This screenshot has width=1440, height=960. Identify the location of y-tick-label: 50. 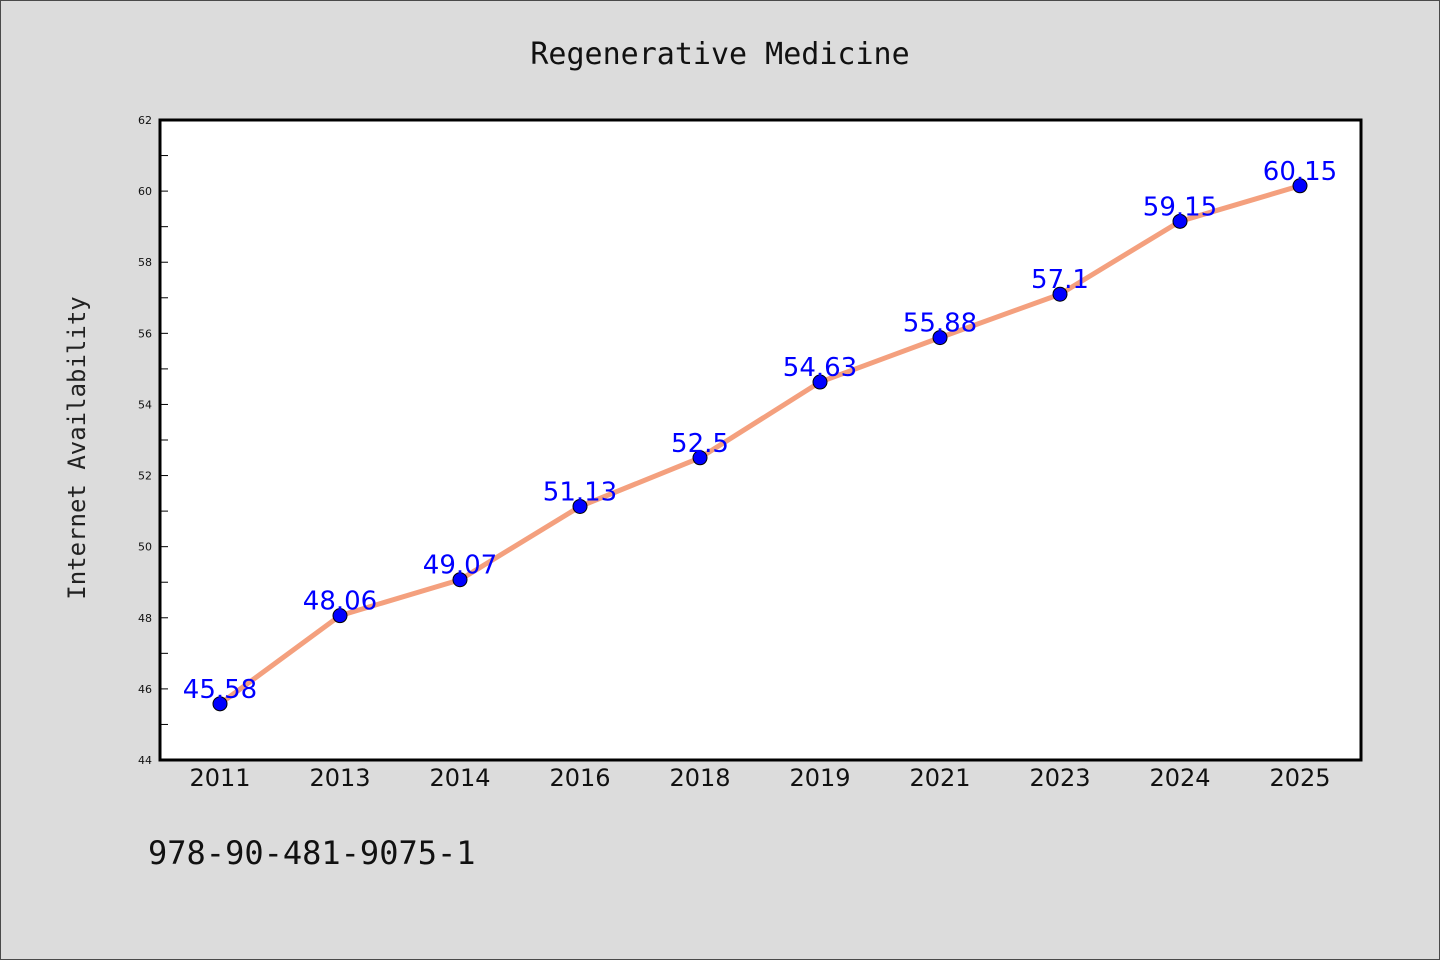
(145, 547).